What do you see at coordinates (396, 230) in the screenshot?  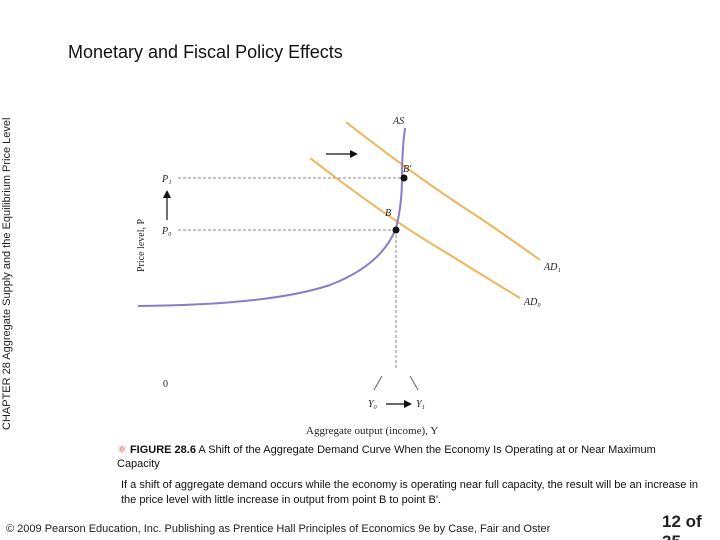 I see `point-b-dot` at bounding box center [396, 230].